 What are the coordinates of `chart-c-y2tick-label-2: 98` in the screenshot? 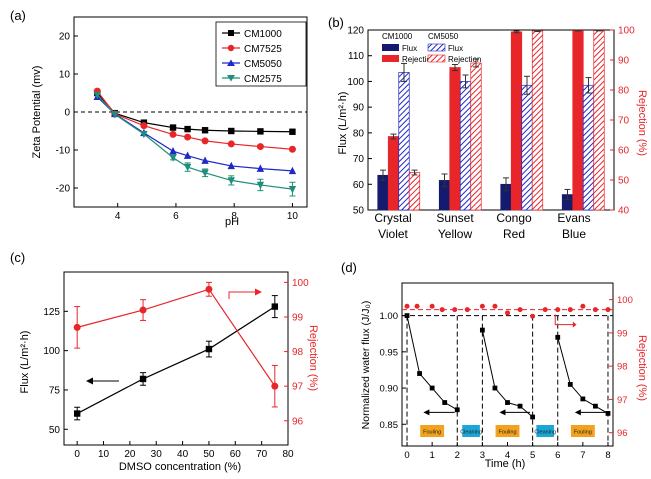 It's located at (298, 352).